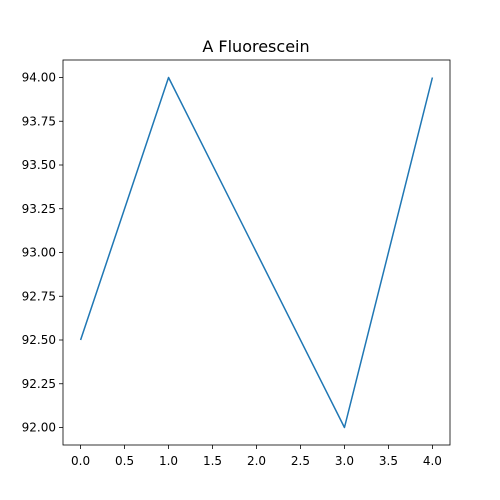 This screenshot has height=500, width=500. I want to click on x-tick-label: 2.5, so click(300, 461).